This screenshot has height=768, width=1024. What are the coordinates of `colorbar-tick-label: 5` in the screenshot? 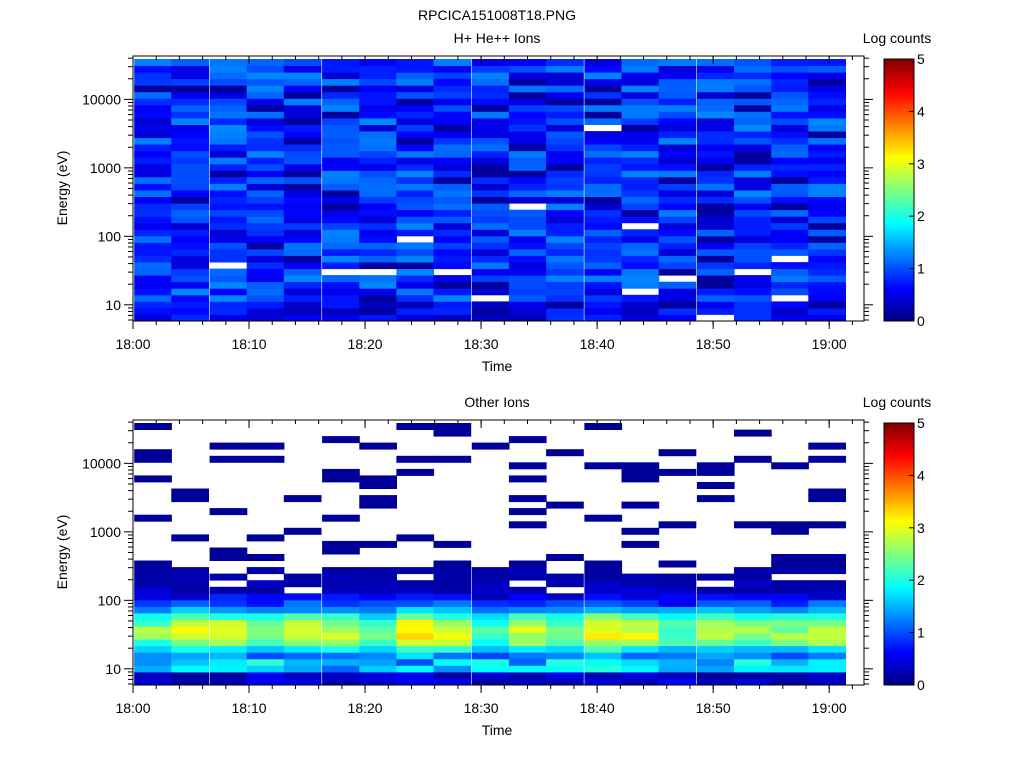 It's located at (921, 59).